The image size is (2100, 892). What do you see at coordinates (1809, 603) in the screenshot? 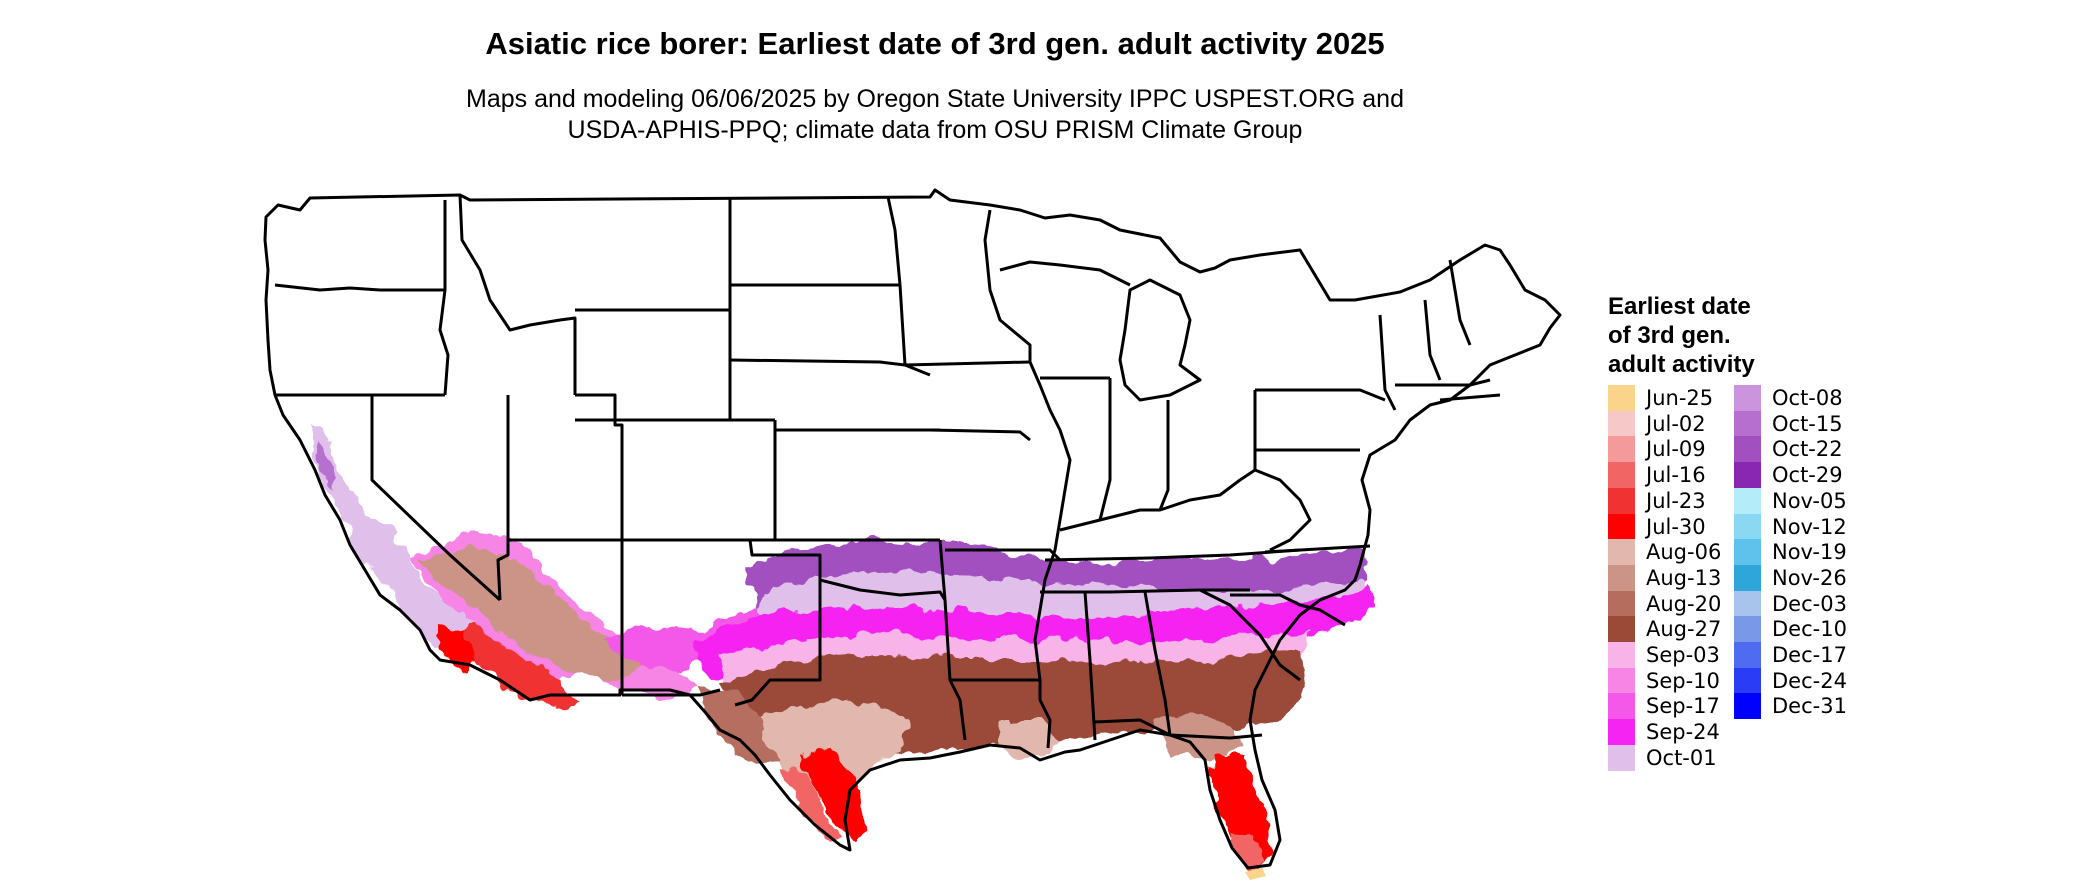
I see `legend-label: Dec-03` at bounding box center [1809, 603].